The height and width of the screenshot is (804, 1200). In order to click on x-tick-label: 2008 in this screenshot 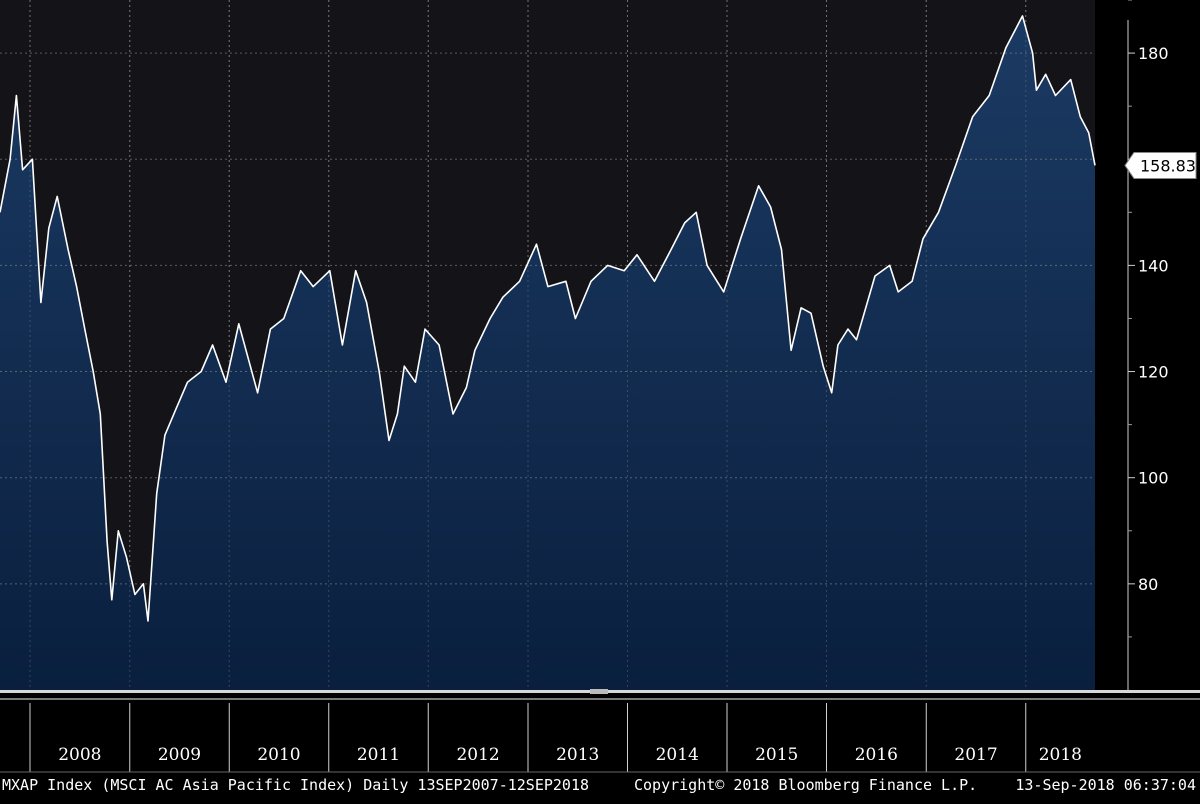, I will do `click(79, 755)`.